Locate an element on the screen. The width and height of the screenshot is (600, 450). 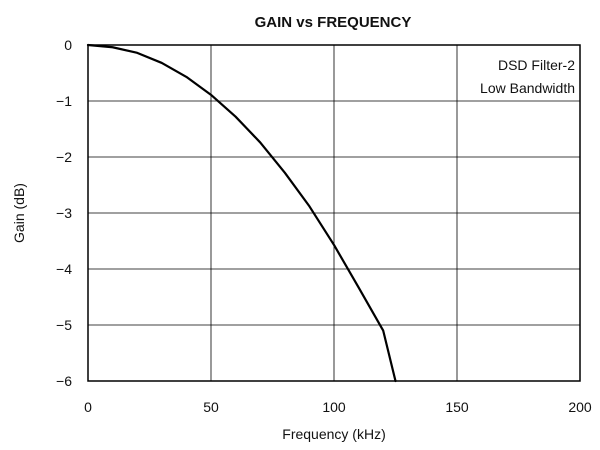
x-tick-label: 50 is located at coordinates (211, 407).